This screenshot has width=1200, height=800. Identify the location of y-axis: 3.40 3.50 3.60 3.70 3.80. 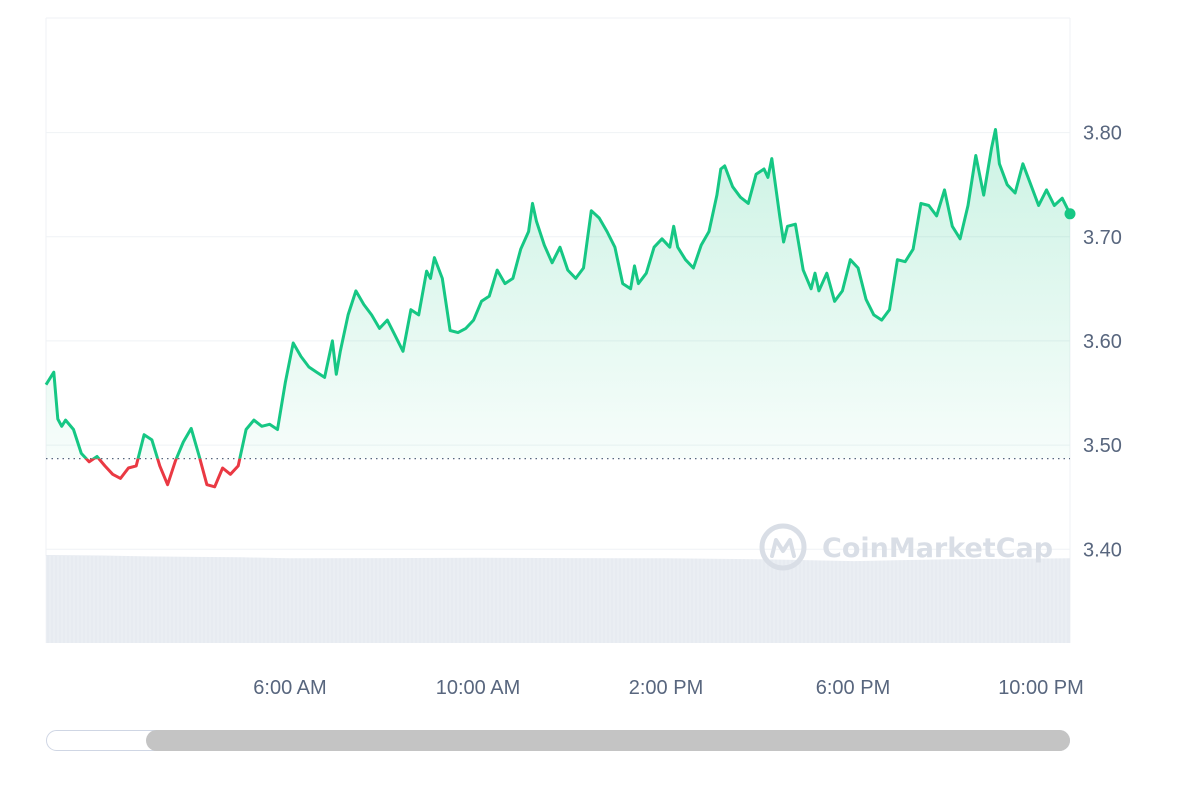
(1102, 342).